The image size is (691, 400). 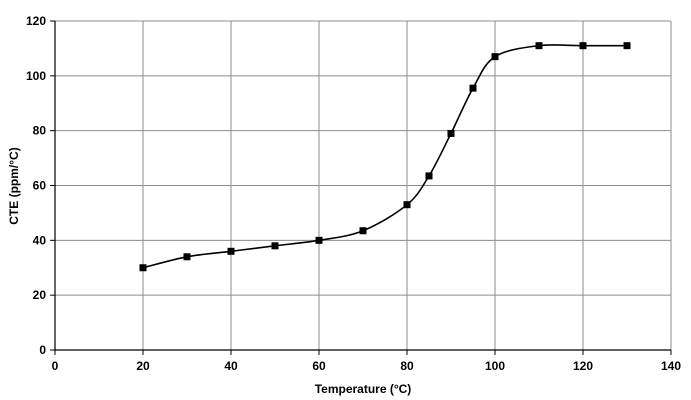 What do you see at coordinates (231, 366) in the screenshot?
I see `x-tick-label: 40` at bounding box center [231, 366].